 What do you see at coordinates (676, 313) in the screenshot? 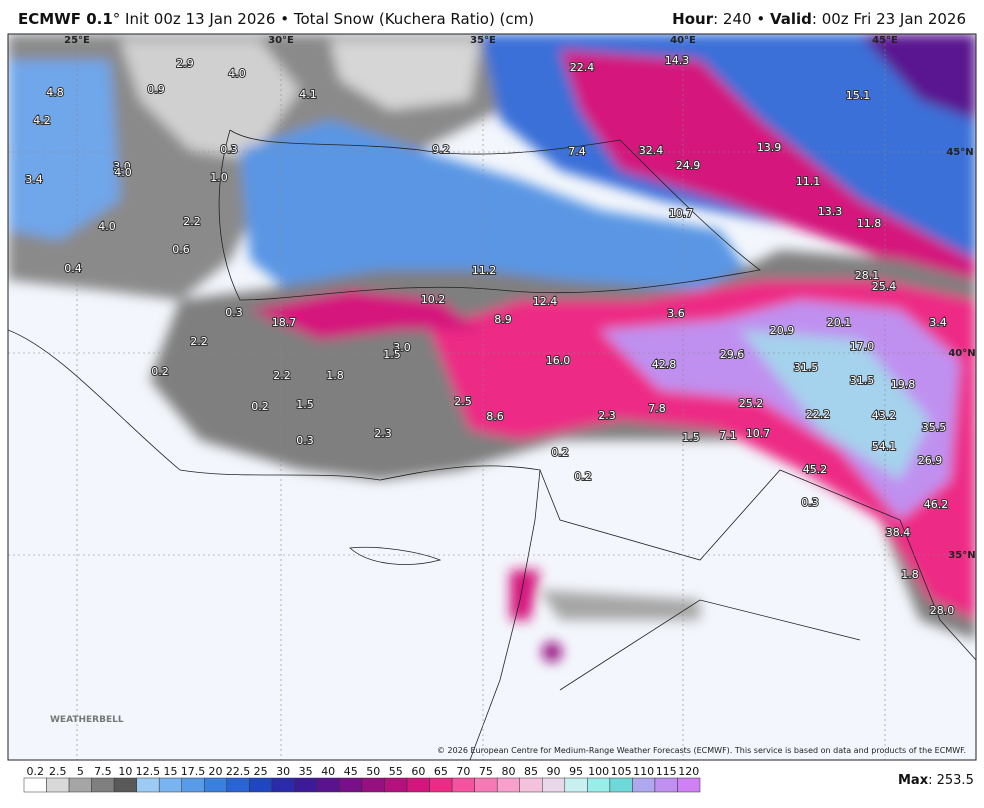
I see `map-value-label: 3.6` at bounding box center [676, 313].